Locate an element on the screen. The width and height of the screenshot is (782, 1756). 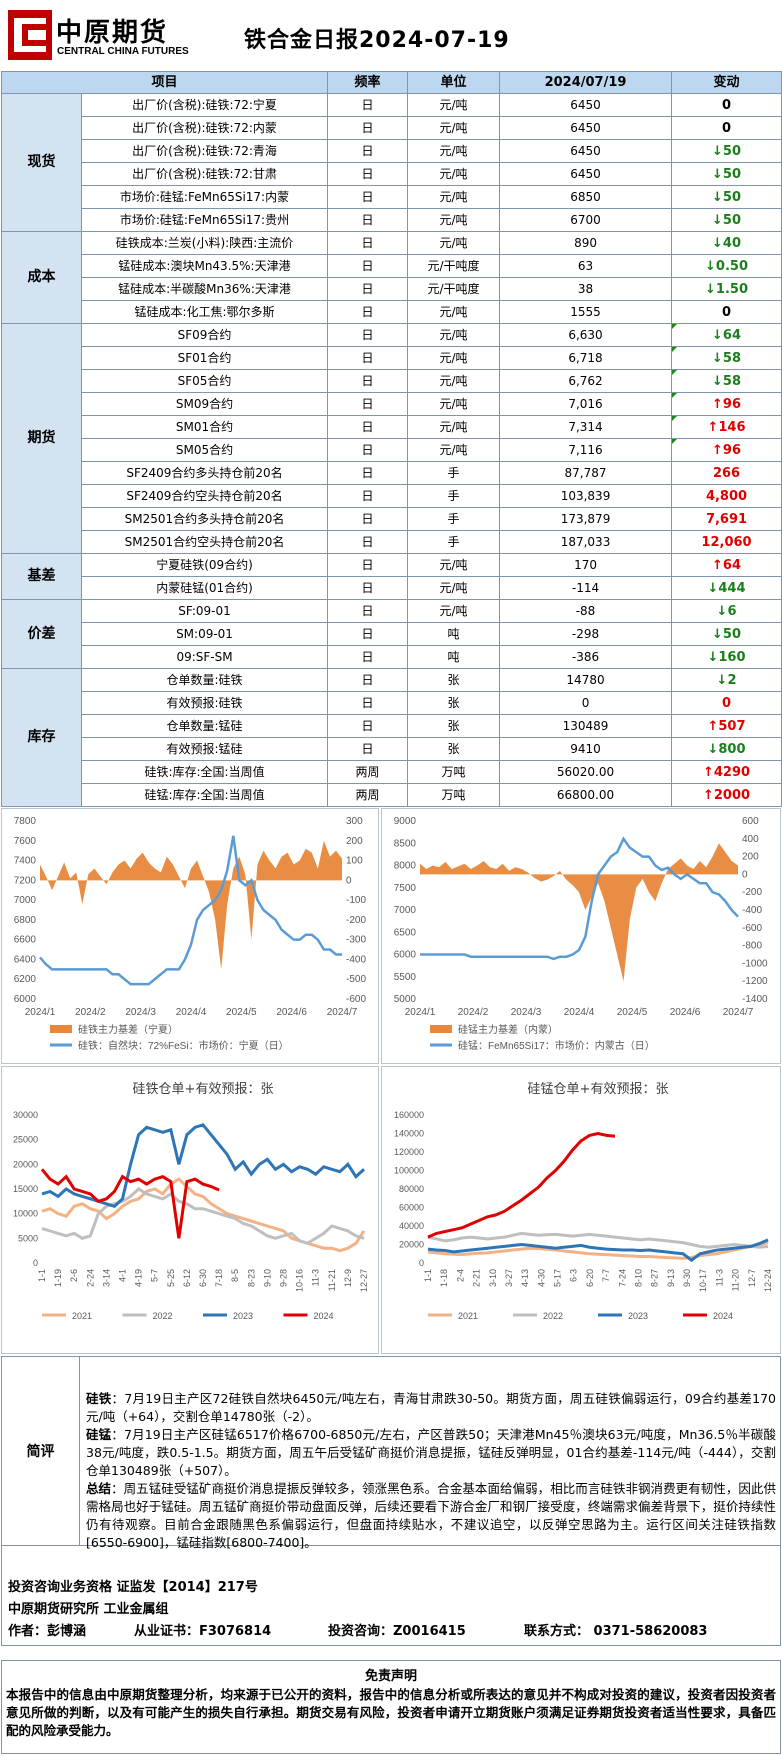
table-row: 锰硅成本:半碳酸Mn36%:天津港日元/干吨度 38 ↓1.50 is located at coordinates (392, 289).